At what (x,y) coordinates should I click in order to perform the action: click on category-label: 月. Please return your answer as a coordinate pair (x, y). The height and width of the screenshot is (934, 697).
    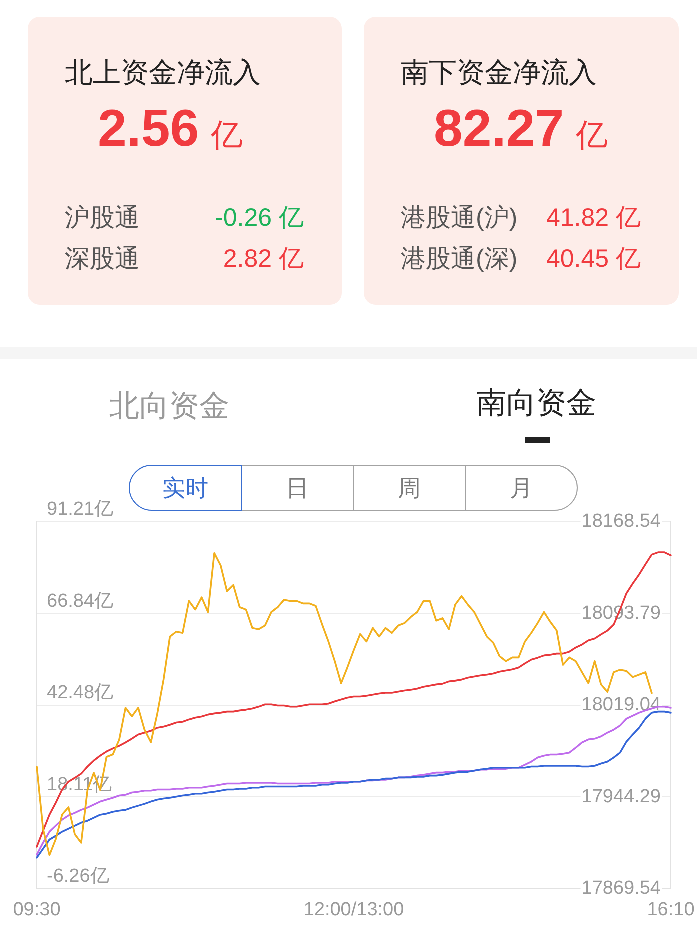
    Looking at the image, I should click on (521, 488).